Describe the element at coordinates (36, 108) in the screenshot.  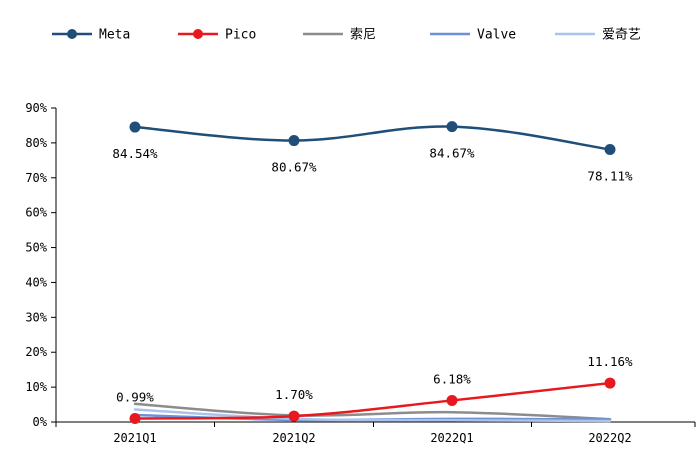
I see `y-tick-label: 90%` at that location.